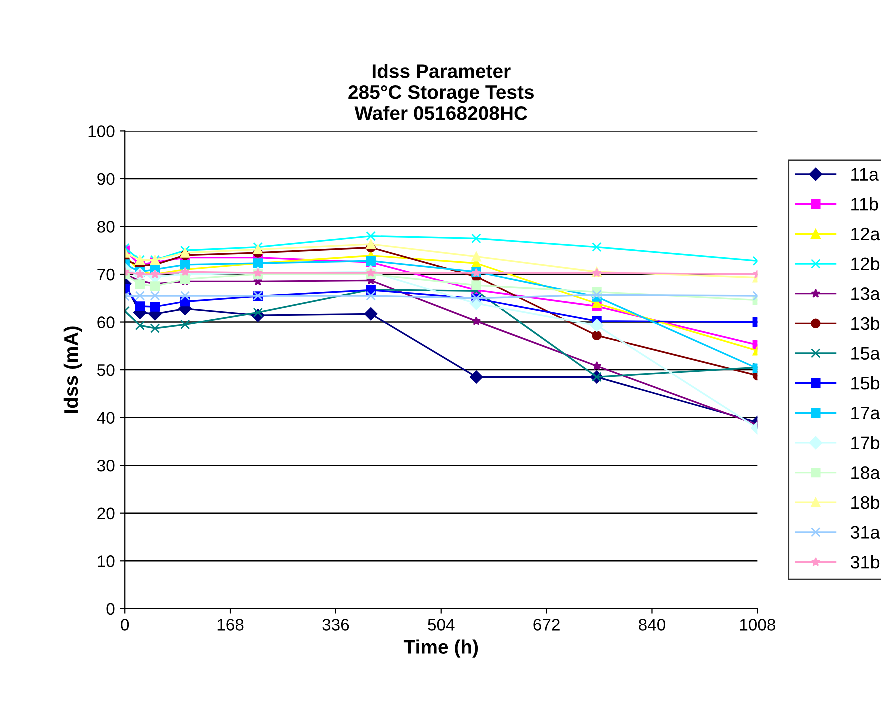 This screenshot has width=881, height=713. I want to click on legend-label: 13b, so click(866, 323).